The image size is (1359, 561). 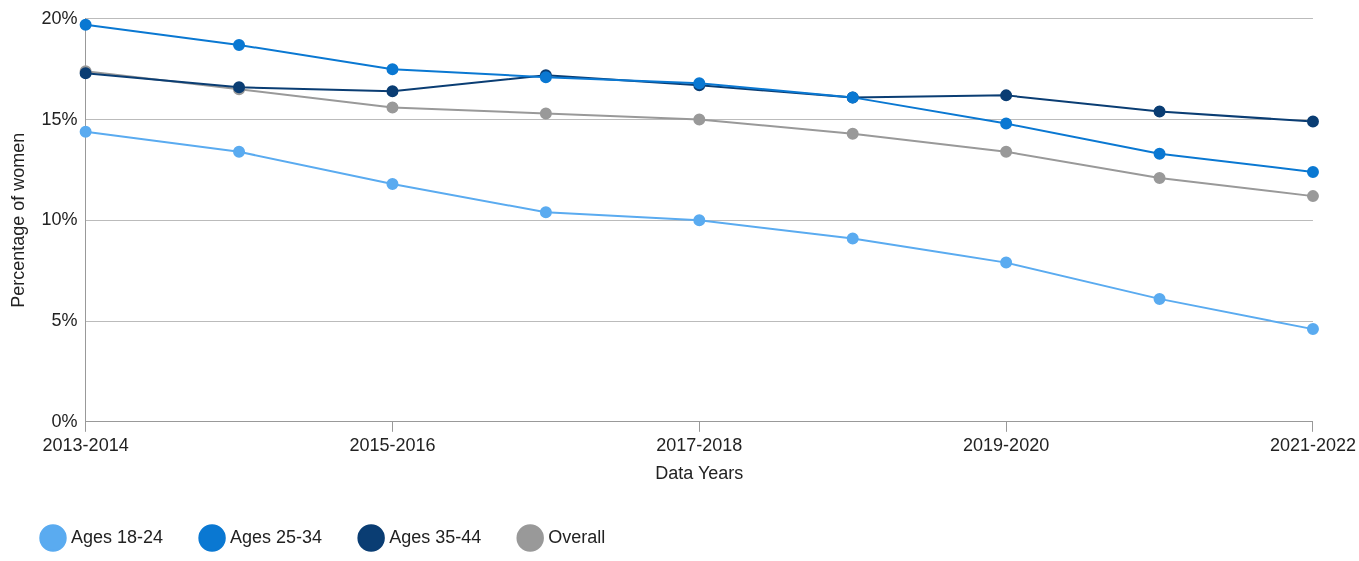 I want to click on y-tick-label: 15%, so click(x=59, y=118).